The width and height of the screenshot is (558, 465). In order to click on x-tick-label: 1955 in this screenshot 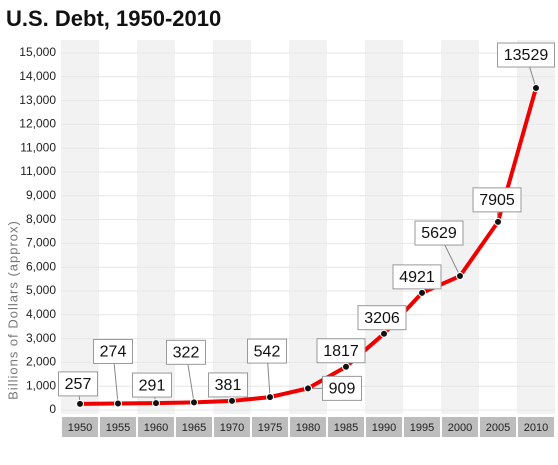, I will do `click(118, 428)`.